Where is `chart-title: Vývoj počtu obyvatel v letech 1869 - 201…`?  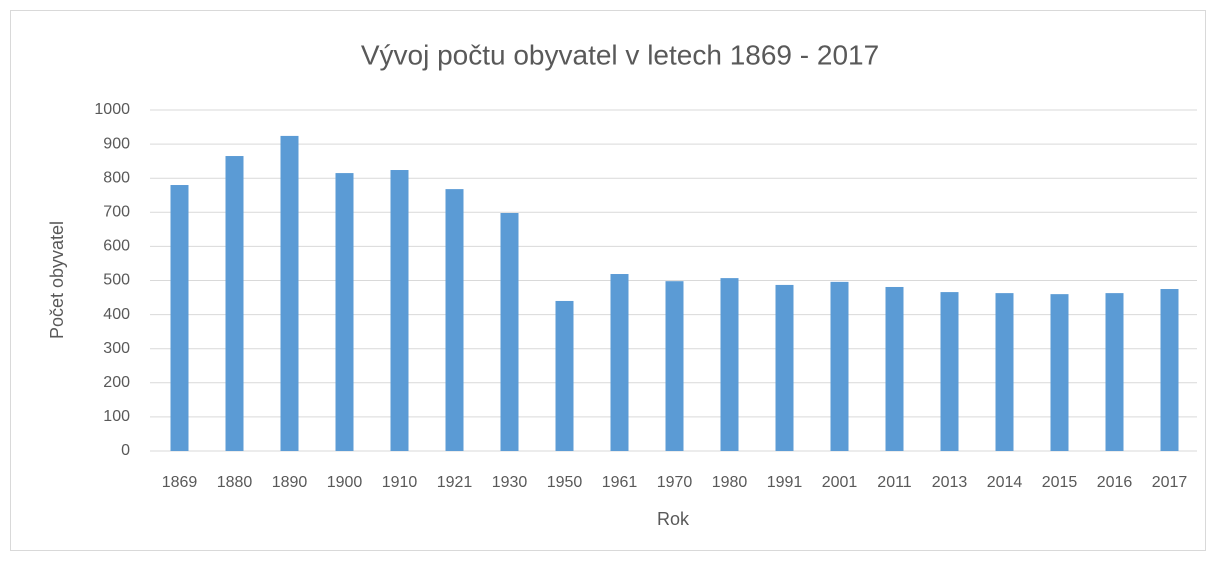
chart-title: Vývoj počtu obyvatel v letech 1869 - 201… is located at coordinates (620, 54).